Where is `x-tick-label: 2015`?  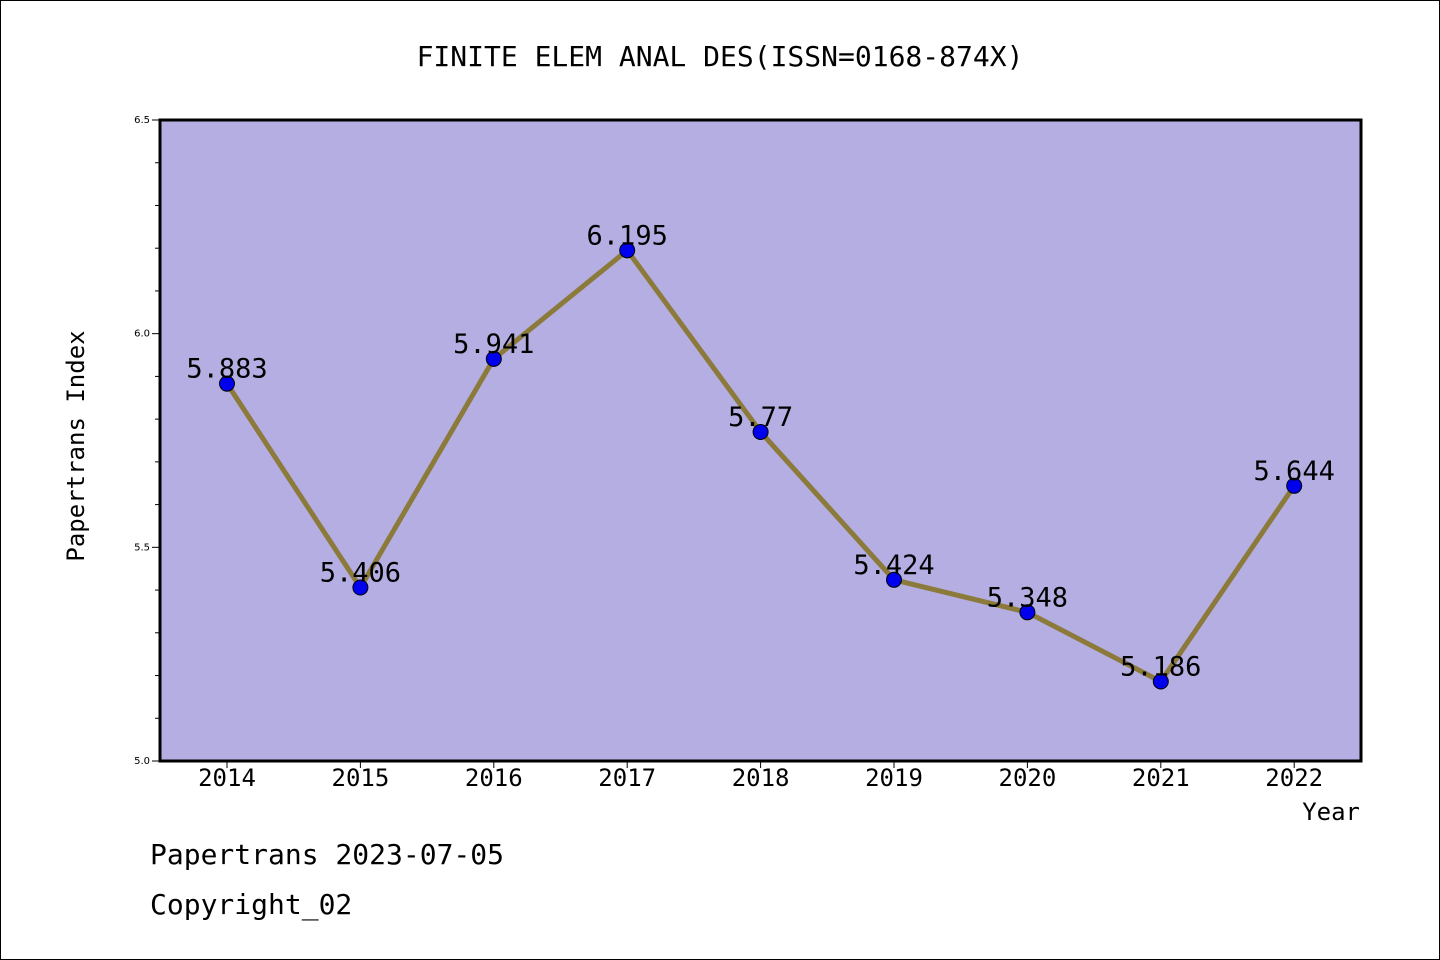
x-tick-label: 2015 is located at coordinates (361, 778).